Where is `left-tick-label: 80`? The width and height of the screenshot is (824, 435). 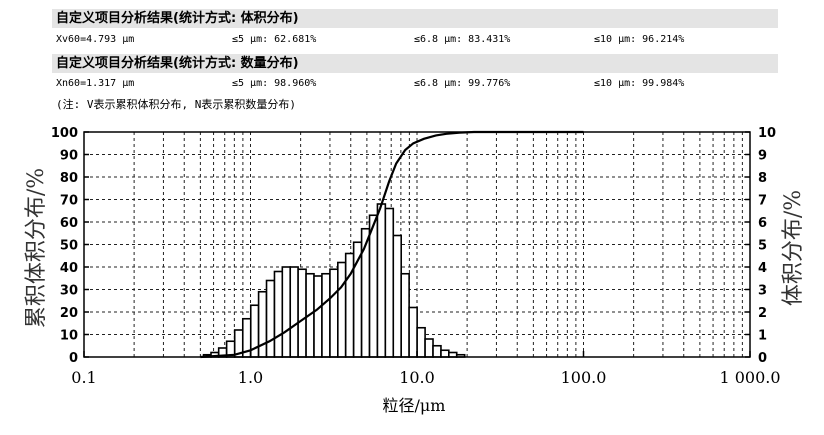 left-tick-label: 80 is located at coordinates (69, 178).